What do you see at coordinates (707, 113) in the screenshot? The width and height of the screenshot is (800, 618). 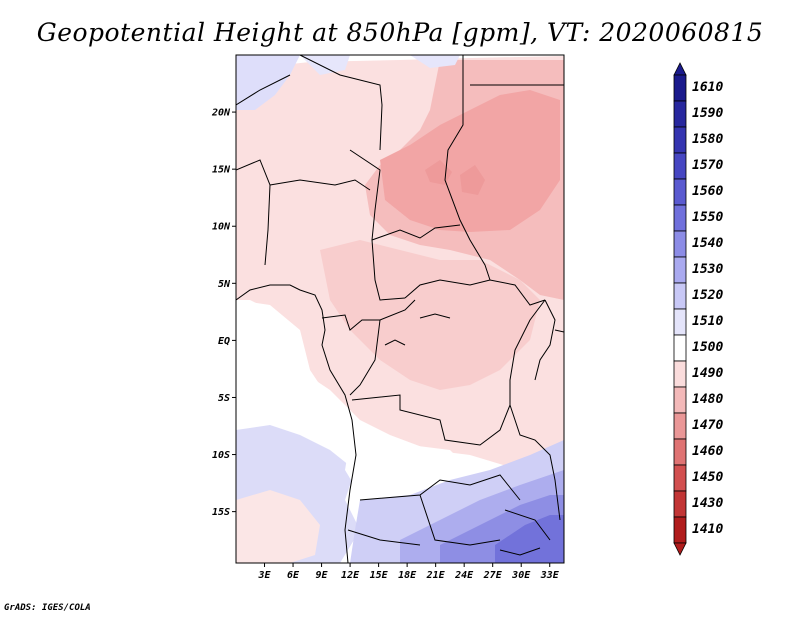 I see `colorbar-label: 1590` at bounding box center [707, 113].